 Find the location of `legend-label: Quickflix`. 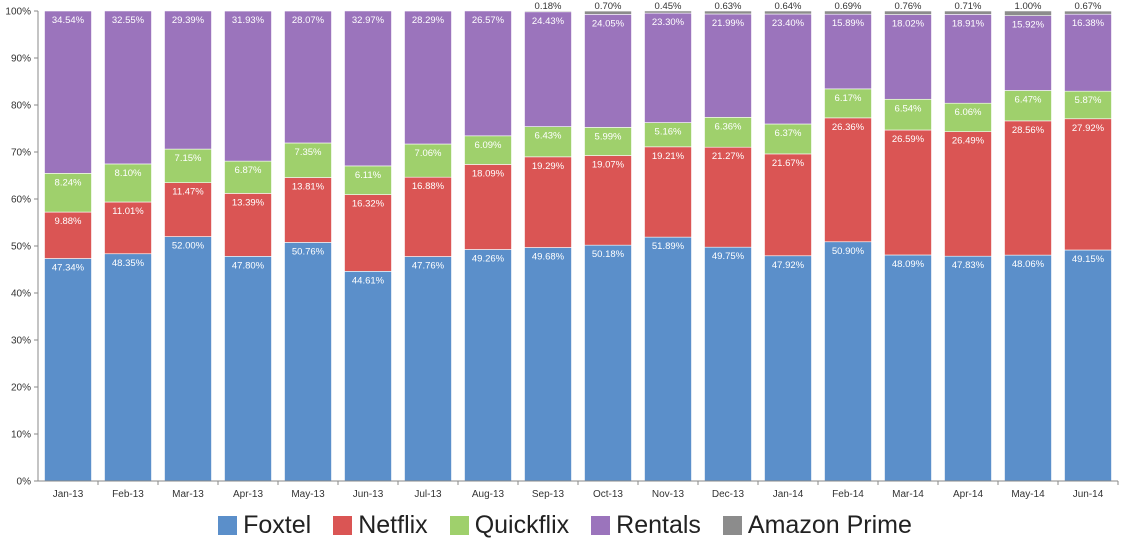

legend-label: Quickflix is located at coordinates (522, 524).